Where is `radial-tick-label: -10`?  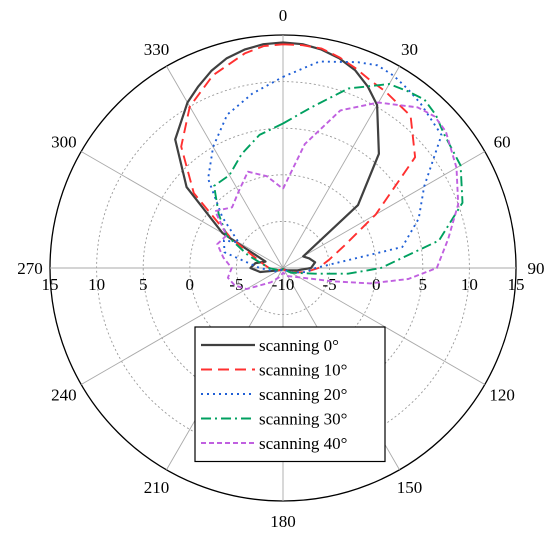 radial-tick-label: -10 is located at coordinates (283, 284).